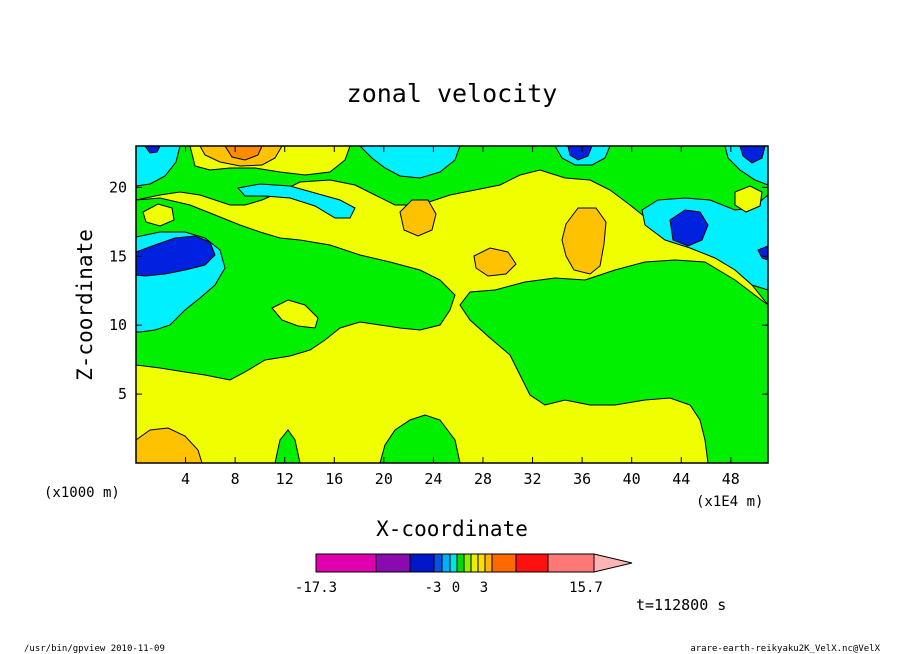 This screenshot has height=654, width=904. I want to click on colorbar-tick-label: 3, so click(484, 588).